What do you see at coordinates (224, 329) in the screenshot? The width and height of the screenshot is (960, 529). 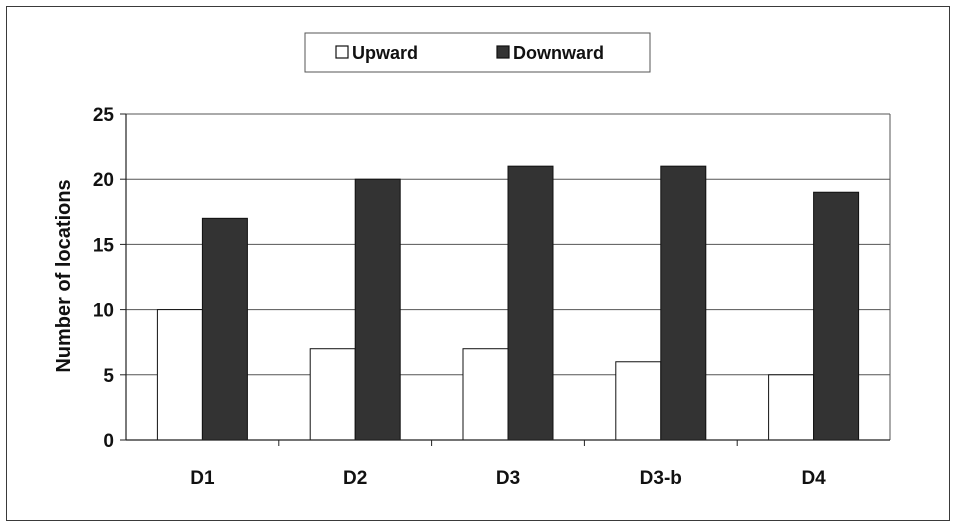 I see `bar-downward-d1` at bounding box center [224, 329].